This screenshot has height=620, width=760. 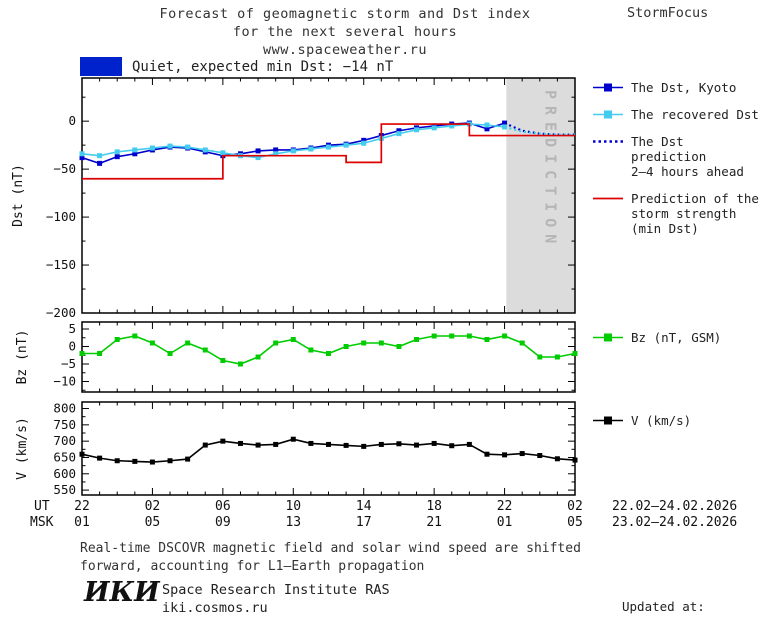 I want to click on y-tick-label: −50, so click(x=64, y=168).